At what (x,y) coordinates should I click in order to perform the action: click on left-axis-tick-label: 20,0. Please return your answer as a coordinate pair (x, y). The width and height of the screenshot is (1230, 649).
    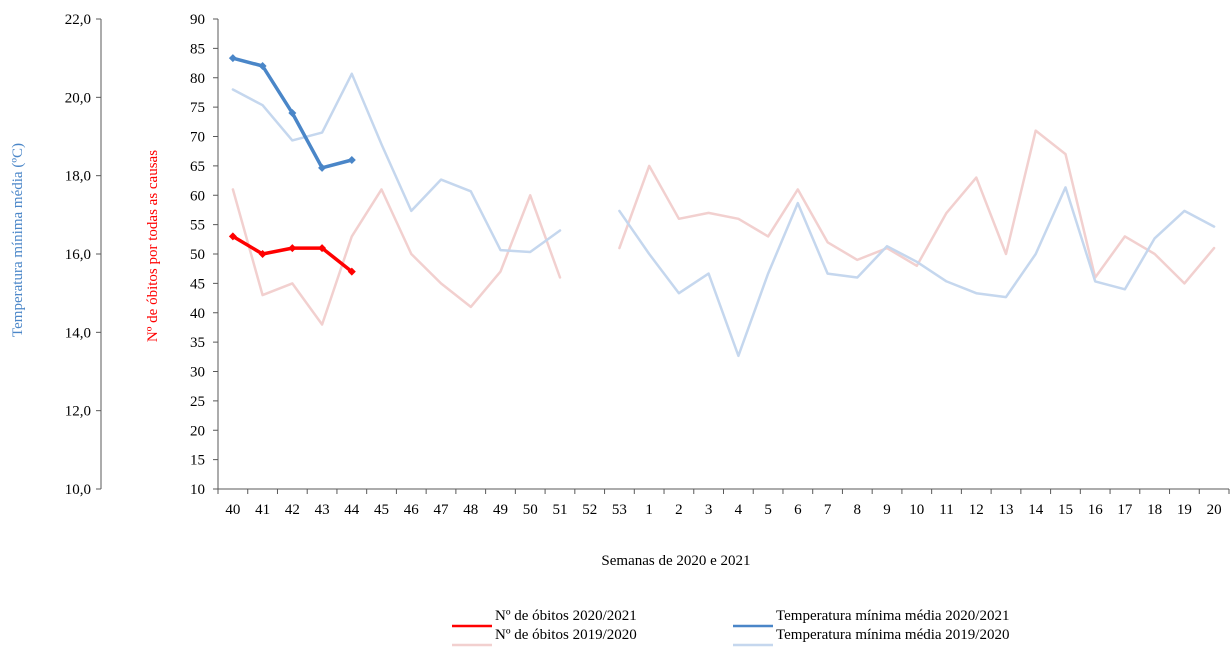
    Looking at the image, I should click on (78, 98).